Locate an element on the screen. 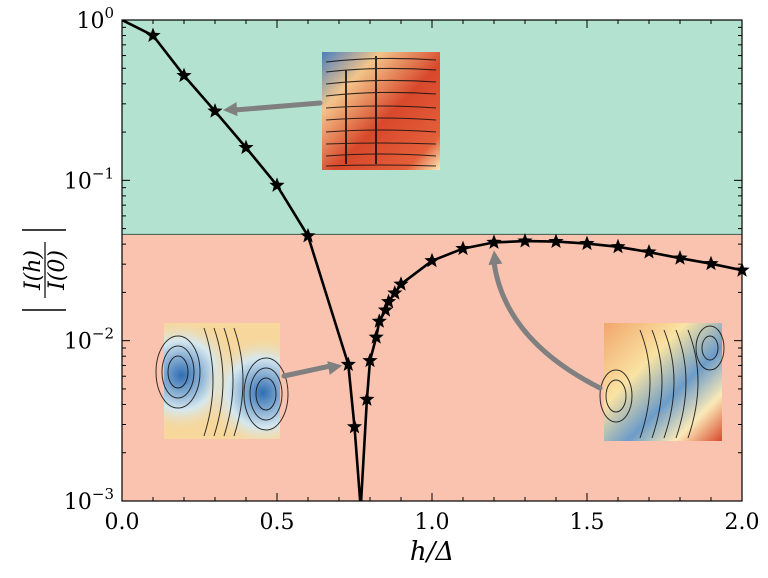  y-axis-label: I(h) I(0) is located at coordinates (45, 270).